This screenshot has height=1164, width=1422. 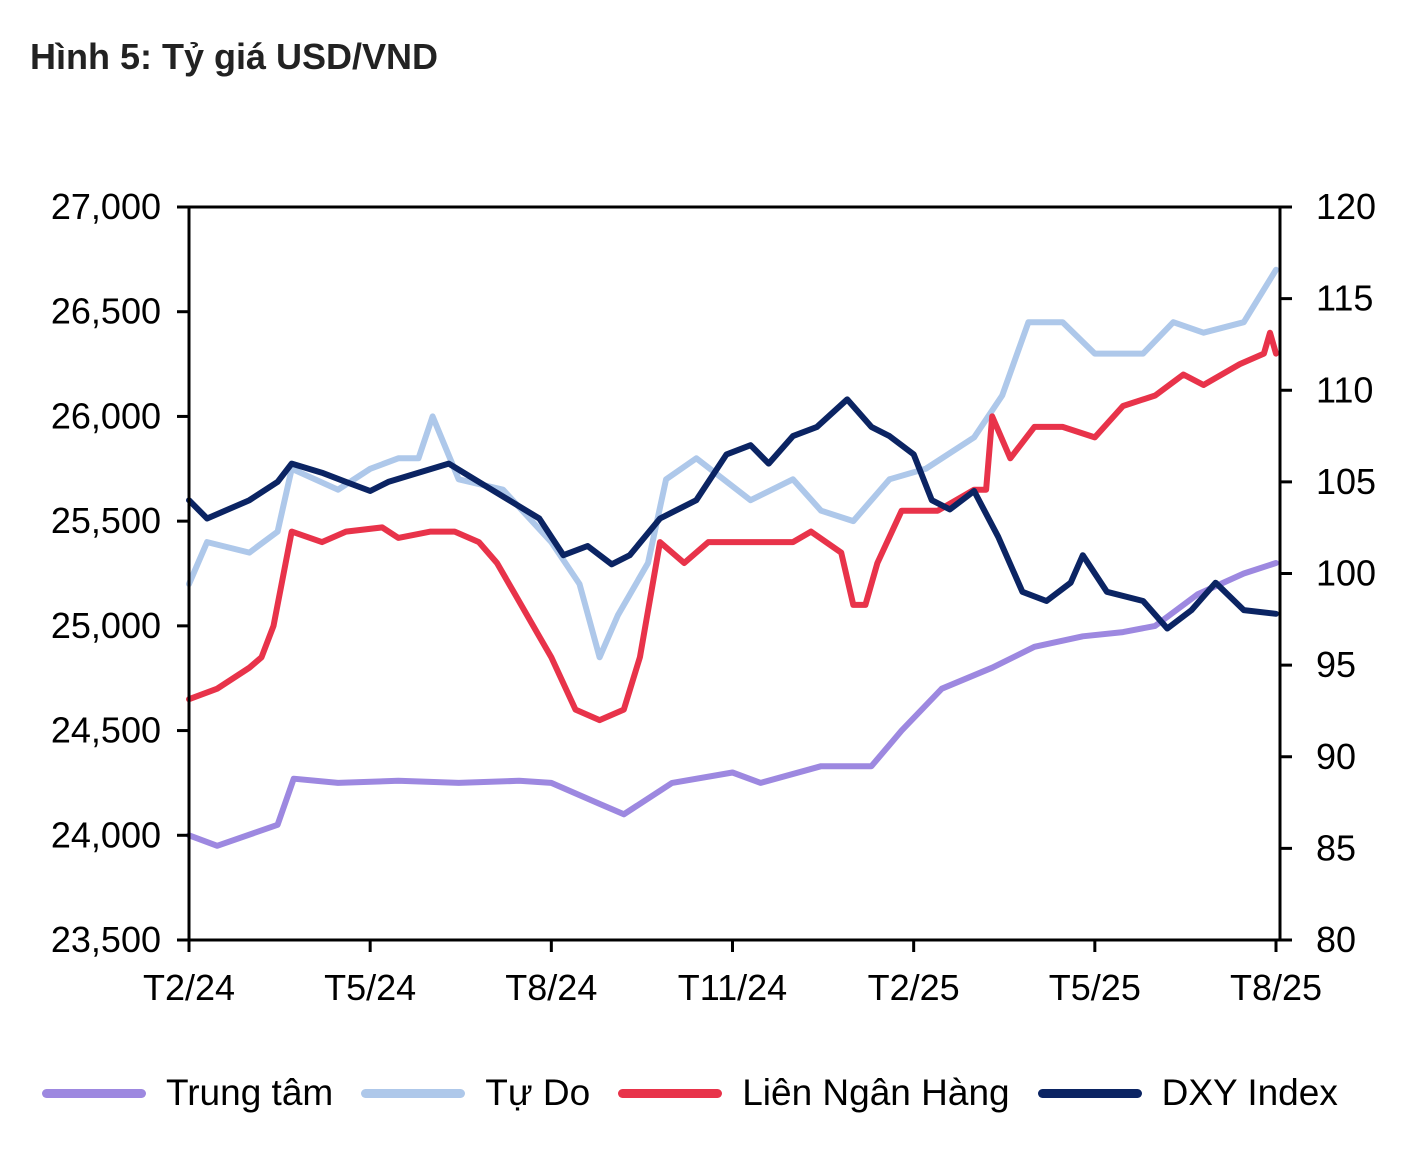 I want to click on y-left-tick-label: 24,500, so click(x=106, y=730).